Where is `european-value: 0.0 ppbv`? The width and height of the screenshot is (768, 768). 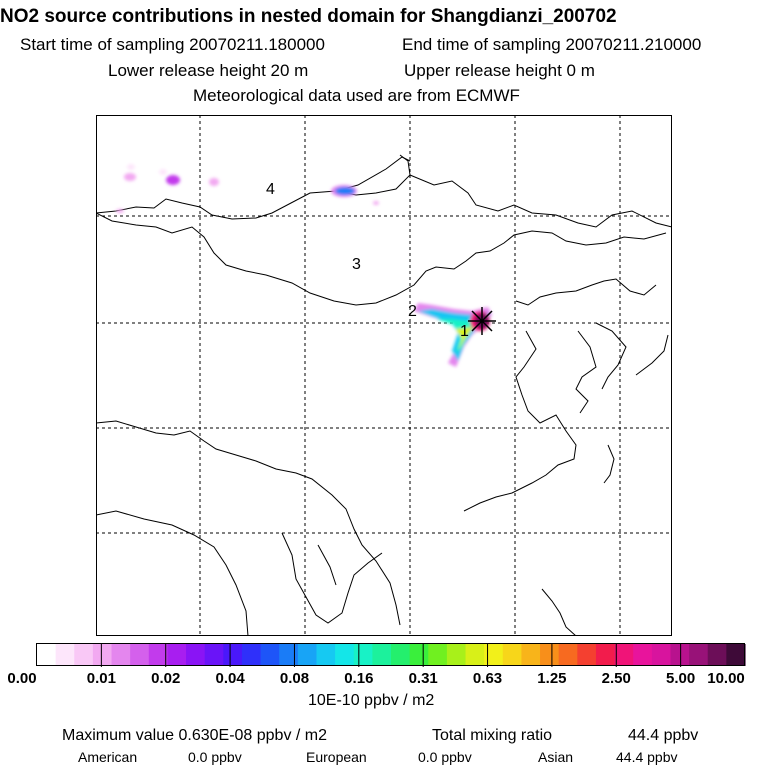 european-value: 0.0 ppbv is located at coordinates (445, 757).